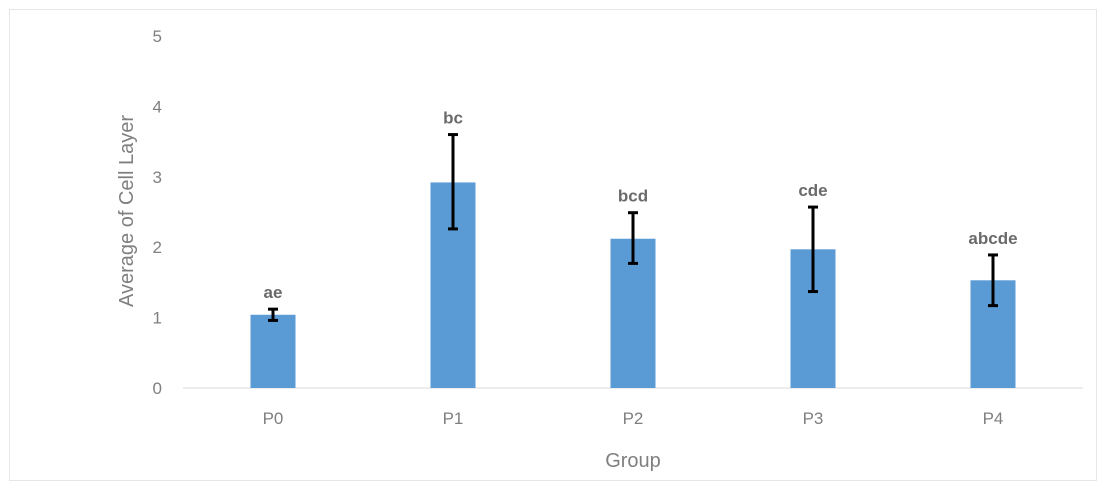 The height and width of the screenshot is (490, 1107). I want to click on error-bar-P4, so click(993, 280).